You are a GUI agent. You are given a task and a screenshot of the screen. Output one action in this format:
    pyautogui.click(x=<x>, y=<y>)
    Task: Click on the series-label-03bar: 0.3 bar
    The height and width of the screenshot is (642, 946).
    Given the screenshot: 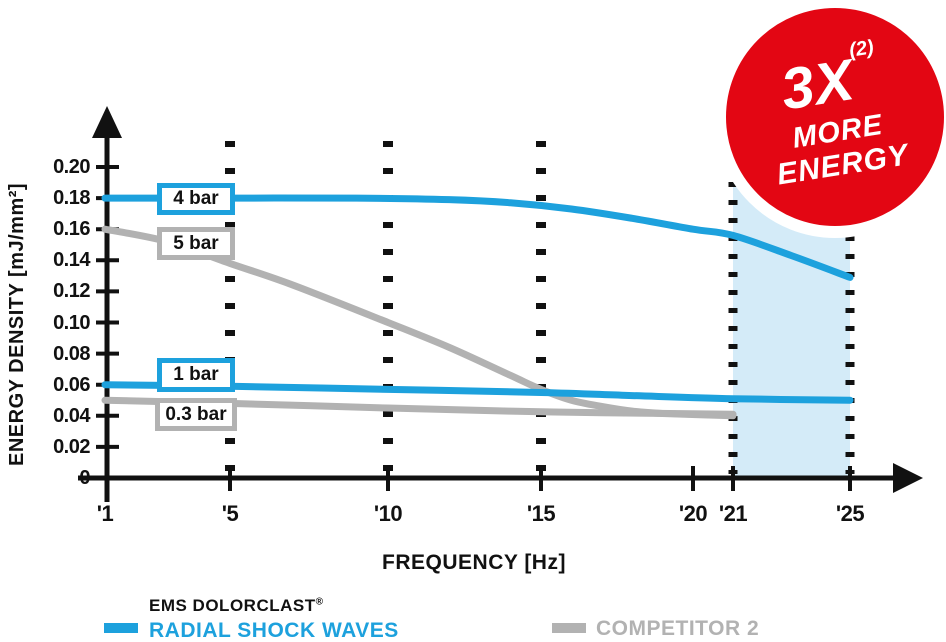 What is the action you would take?
    pyautogui.click(x=196, y=414)
    